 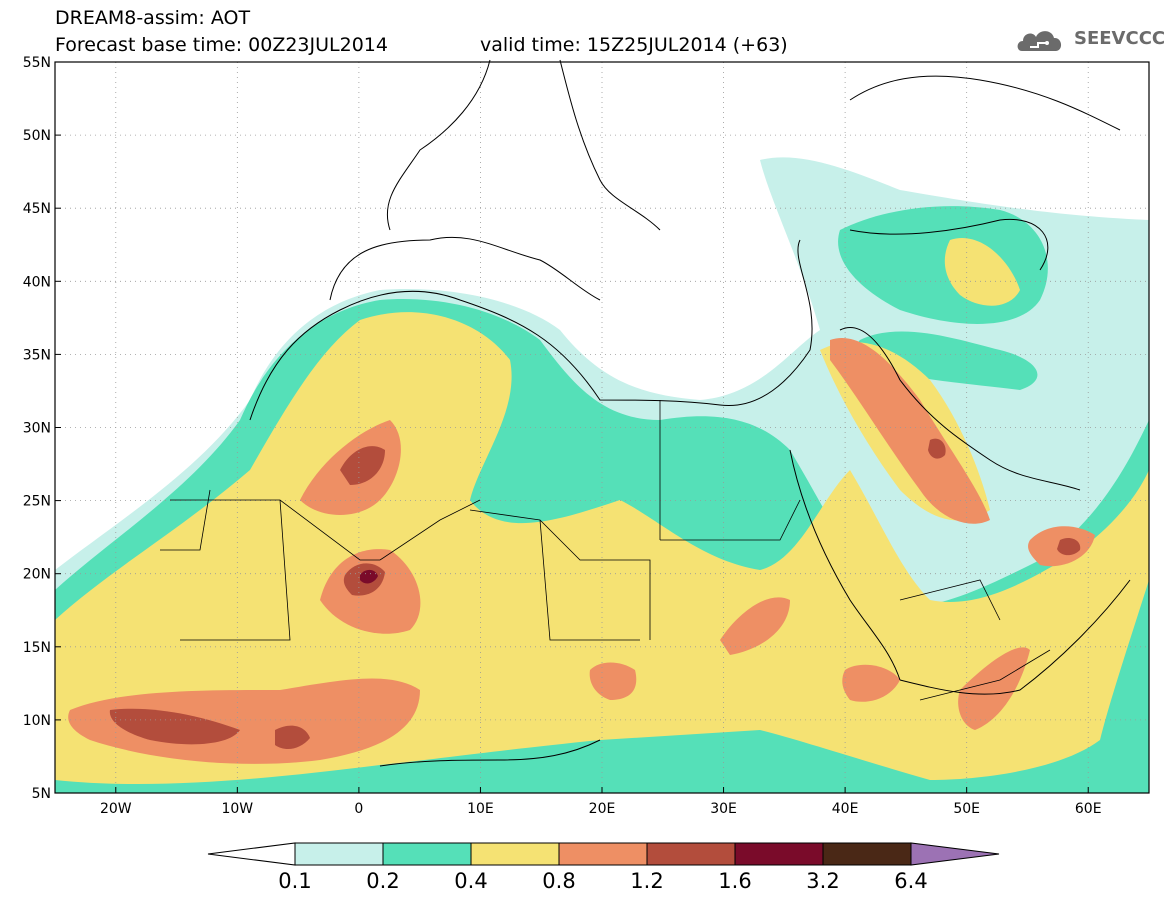 I want to click on latitude-axis: 5N 10N 15N 20N 25N 30N 35N 40N 45N 50N 55N, so click(x=42, y=428).